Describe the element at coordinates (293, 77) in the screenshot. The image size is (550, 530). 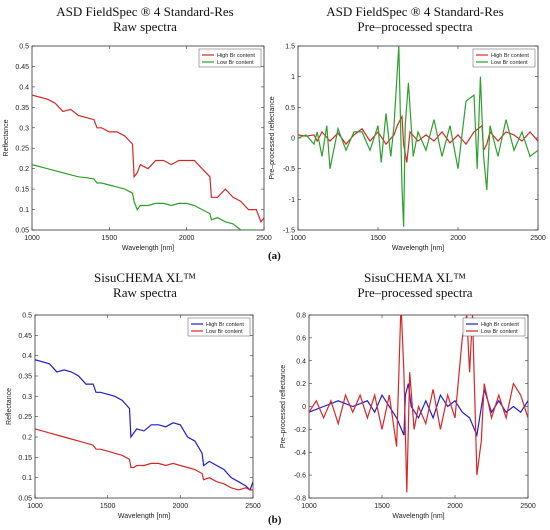
I see `y-tick-label: 1` at that location.